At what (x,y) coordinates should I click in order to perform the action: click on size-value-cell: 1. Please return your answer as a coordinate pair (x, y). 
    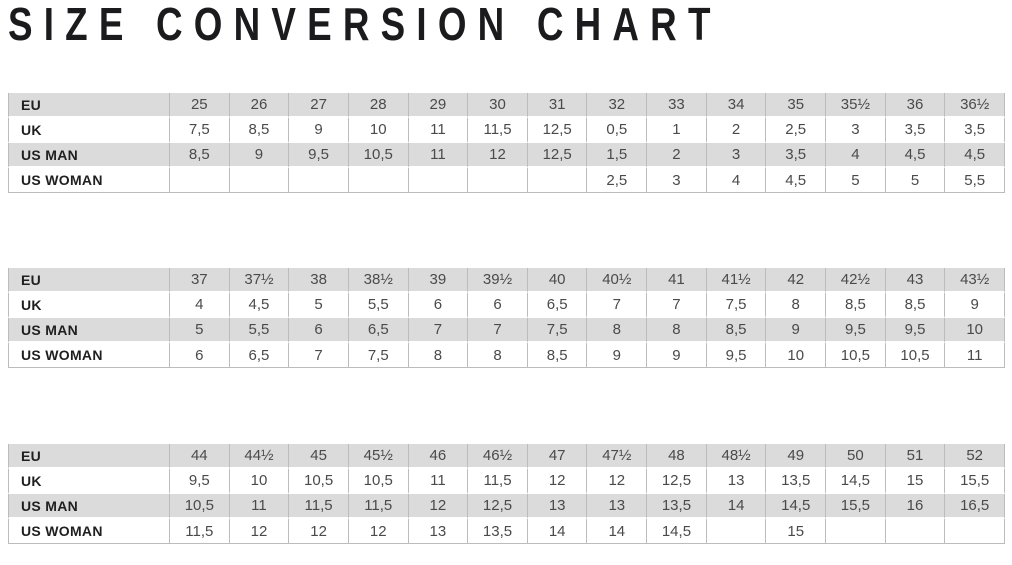
    Looking at the image, I should click on (677, 130).